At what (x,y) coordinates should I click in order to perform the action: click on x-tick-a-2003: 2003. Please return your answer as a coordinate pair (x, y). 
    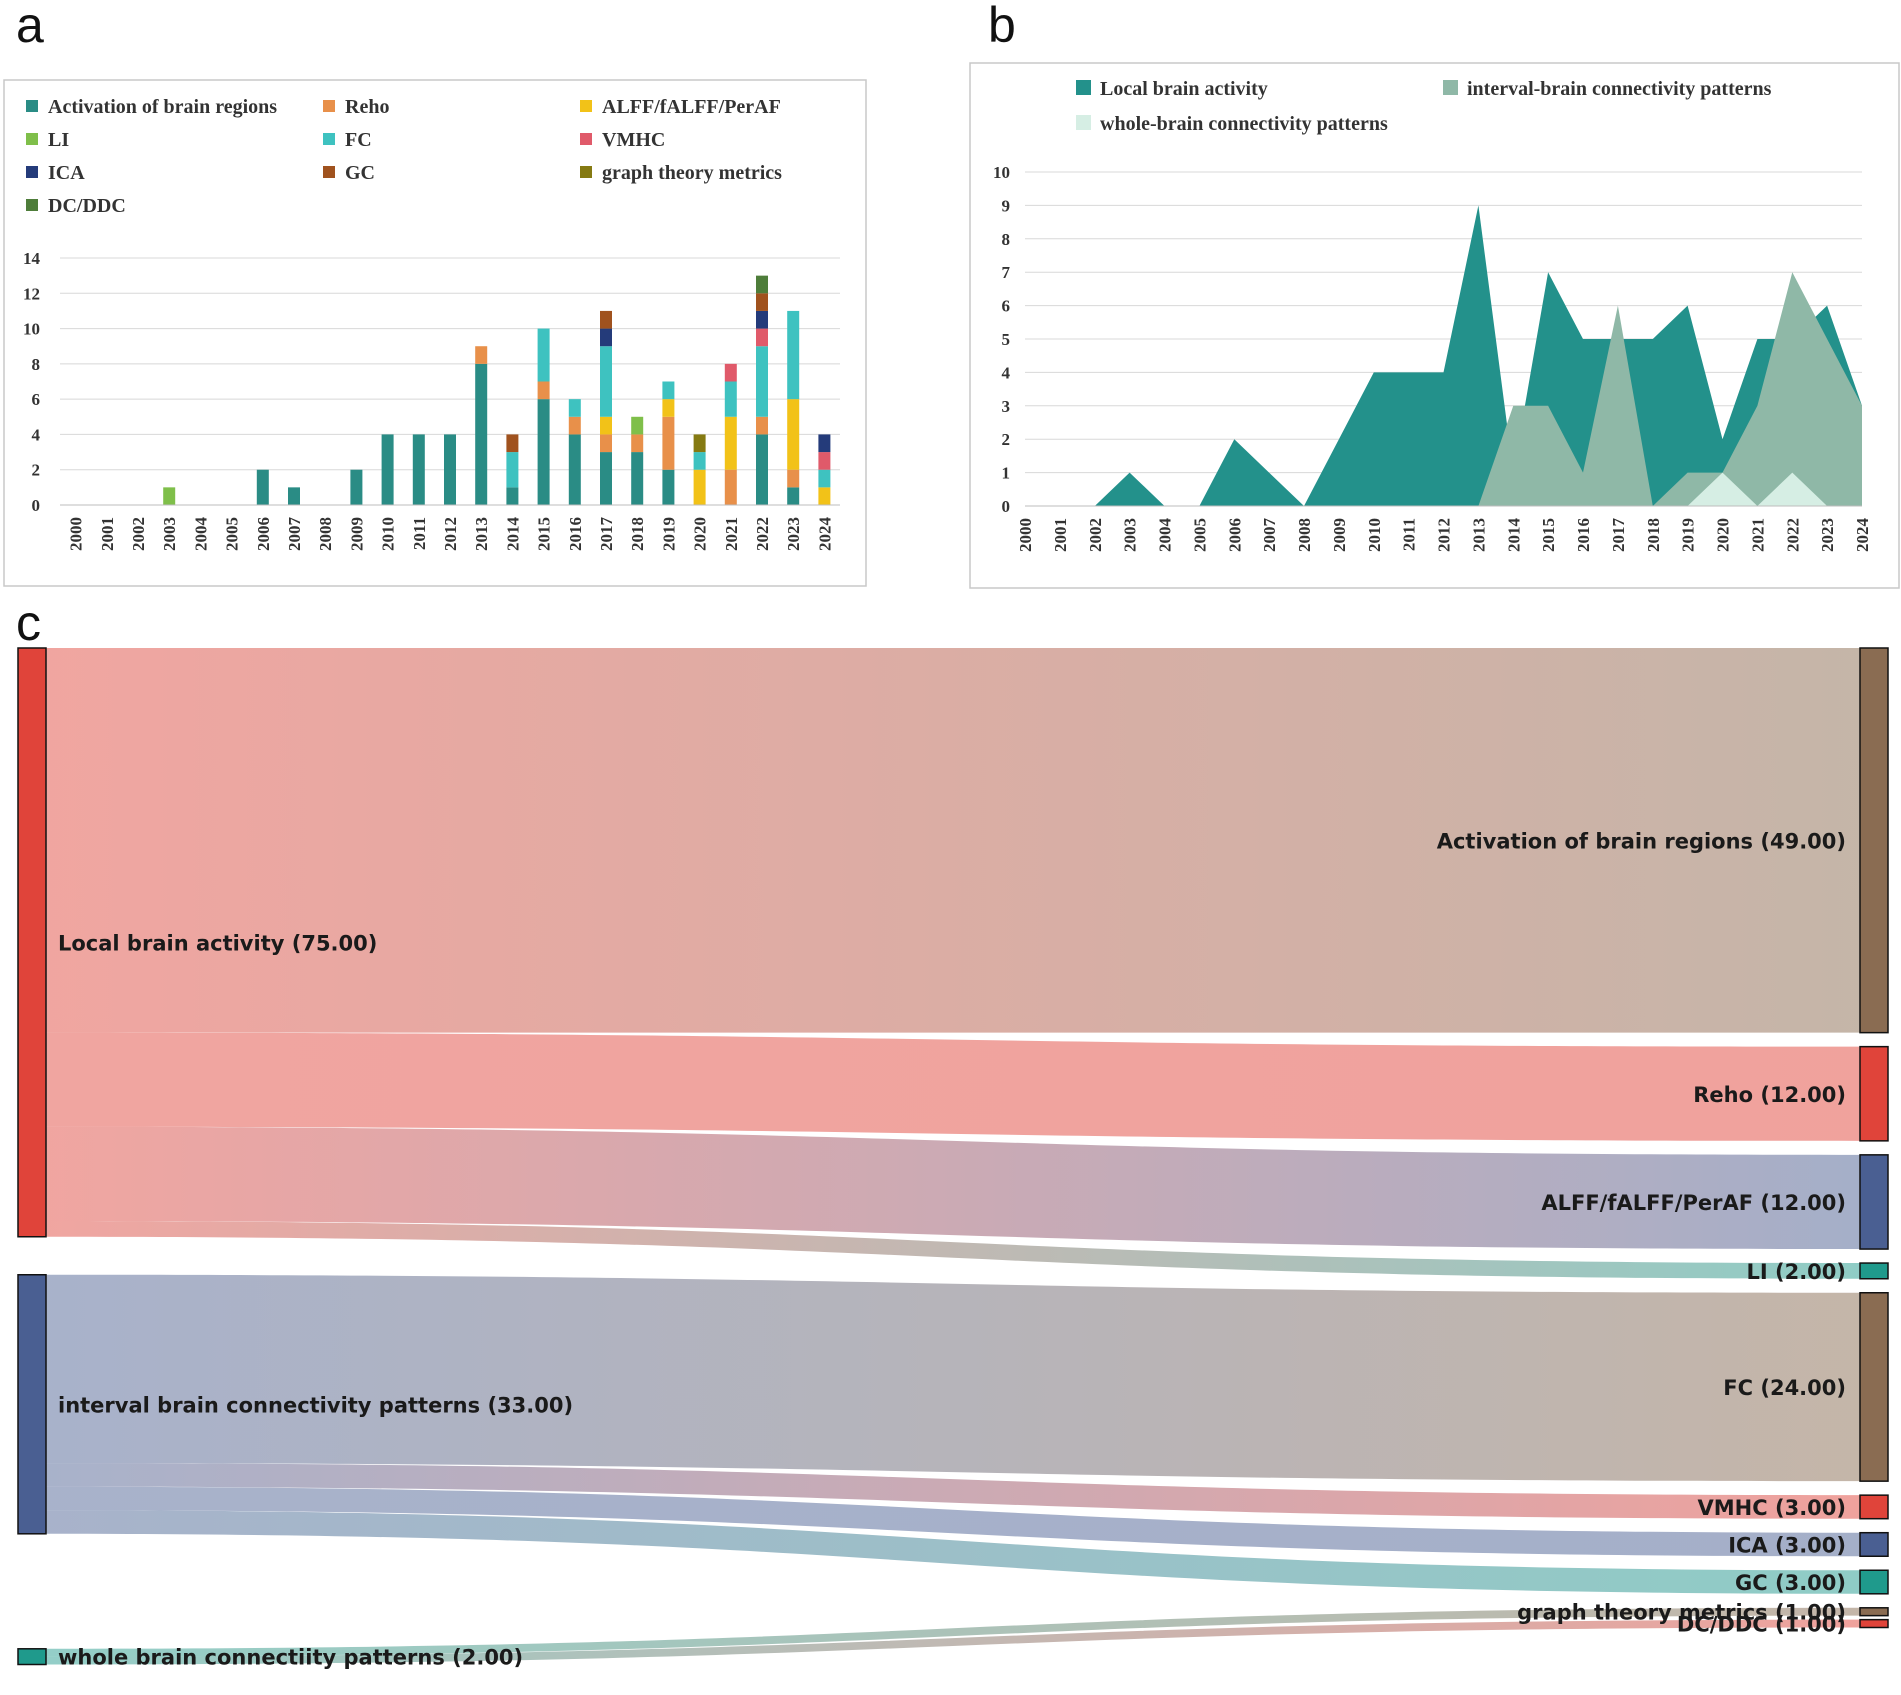
    Looking at the image, I should click on (169, 534).